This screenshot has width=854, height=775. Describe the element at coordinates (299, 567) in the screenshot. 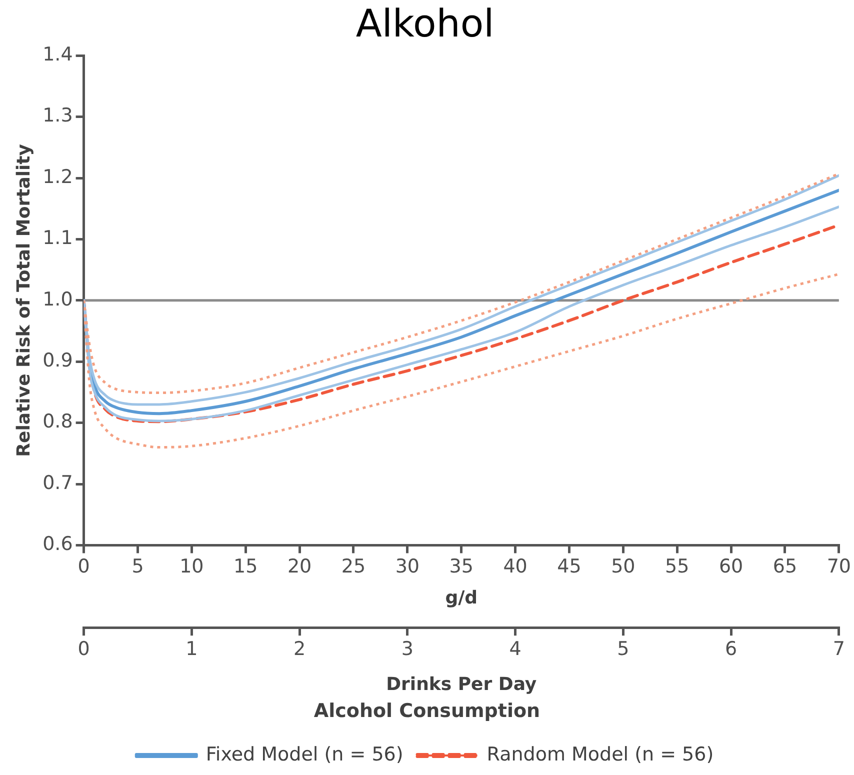

I see `x-tick-label: 20` at that location.